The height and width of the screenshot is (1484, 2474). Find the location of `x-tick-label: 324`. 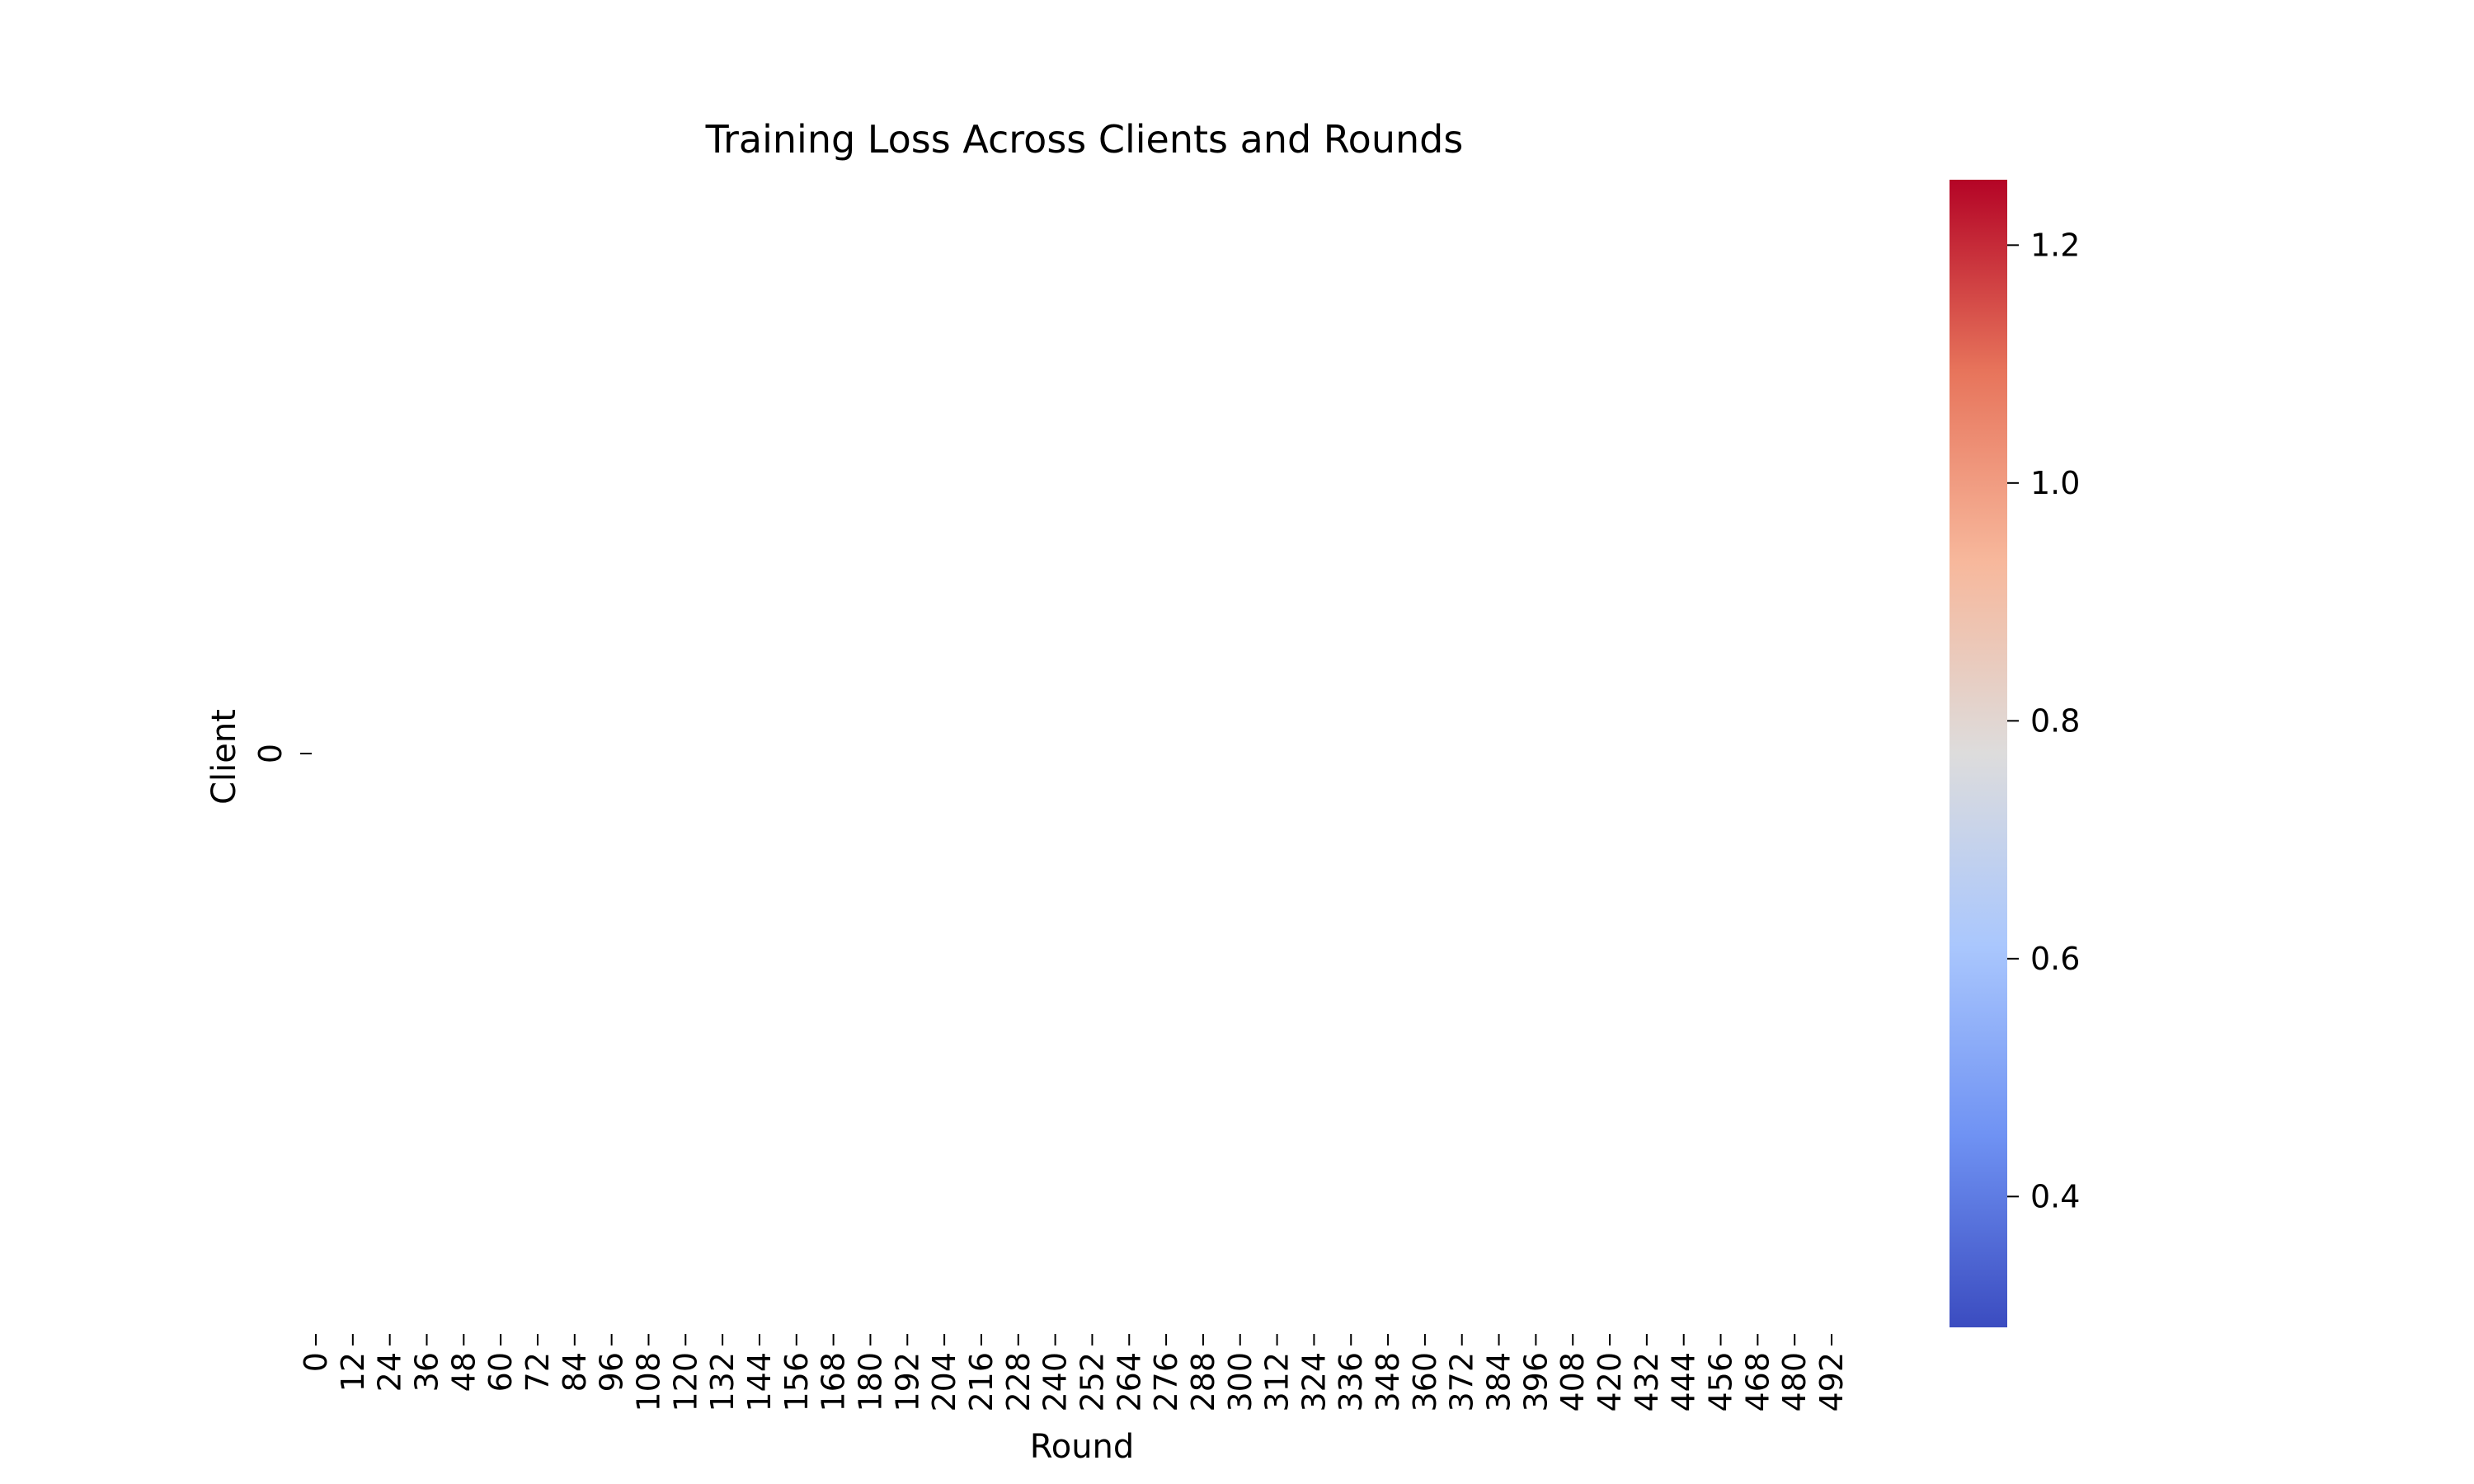

x-tick-label: 324 is located at coordinates (1314, 1382).